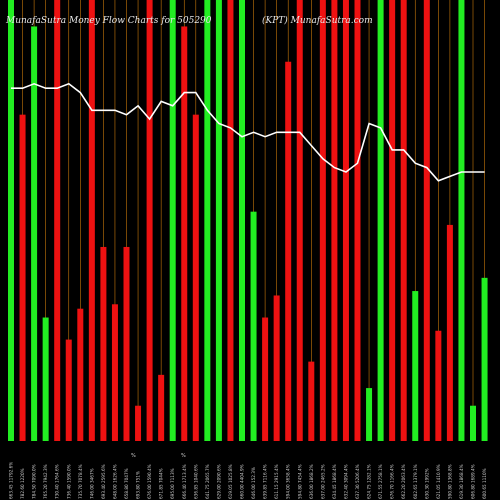 The width and height of the screenshot is (500, 500). I want to click on x-tick-label: 637.30 5206.4%, so click(357, 481).